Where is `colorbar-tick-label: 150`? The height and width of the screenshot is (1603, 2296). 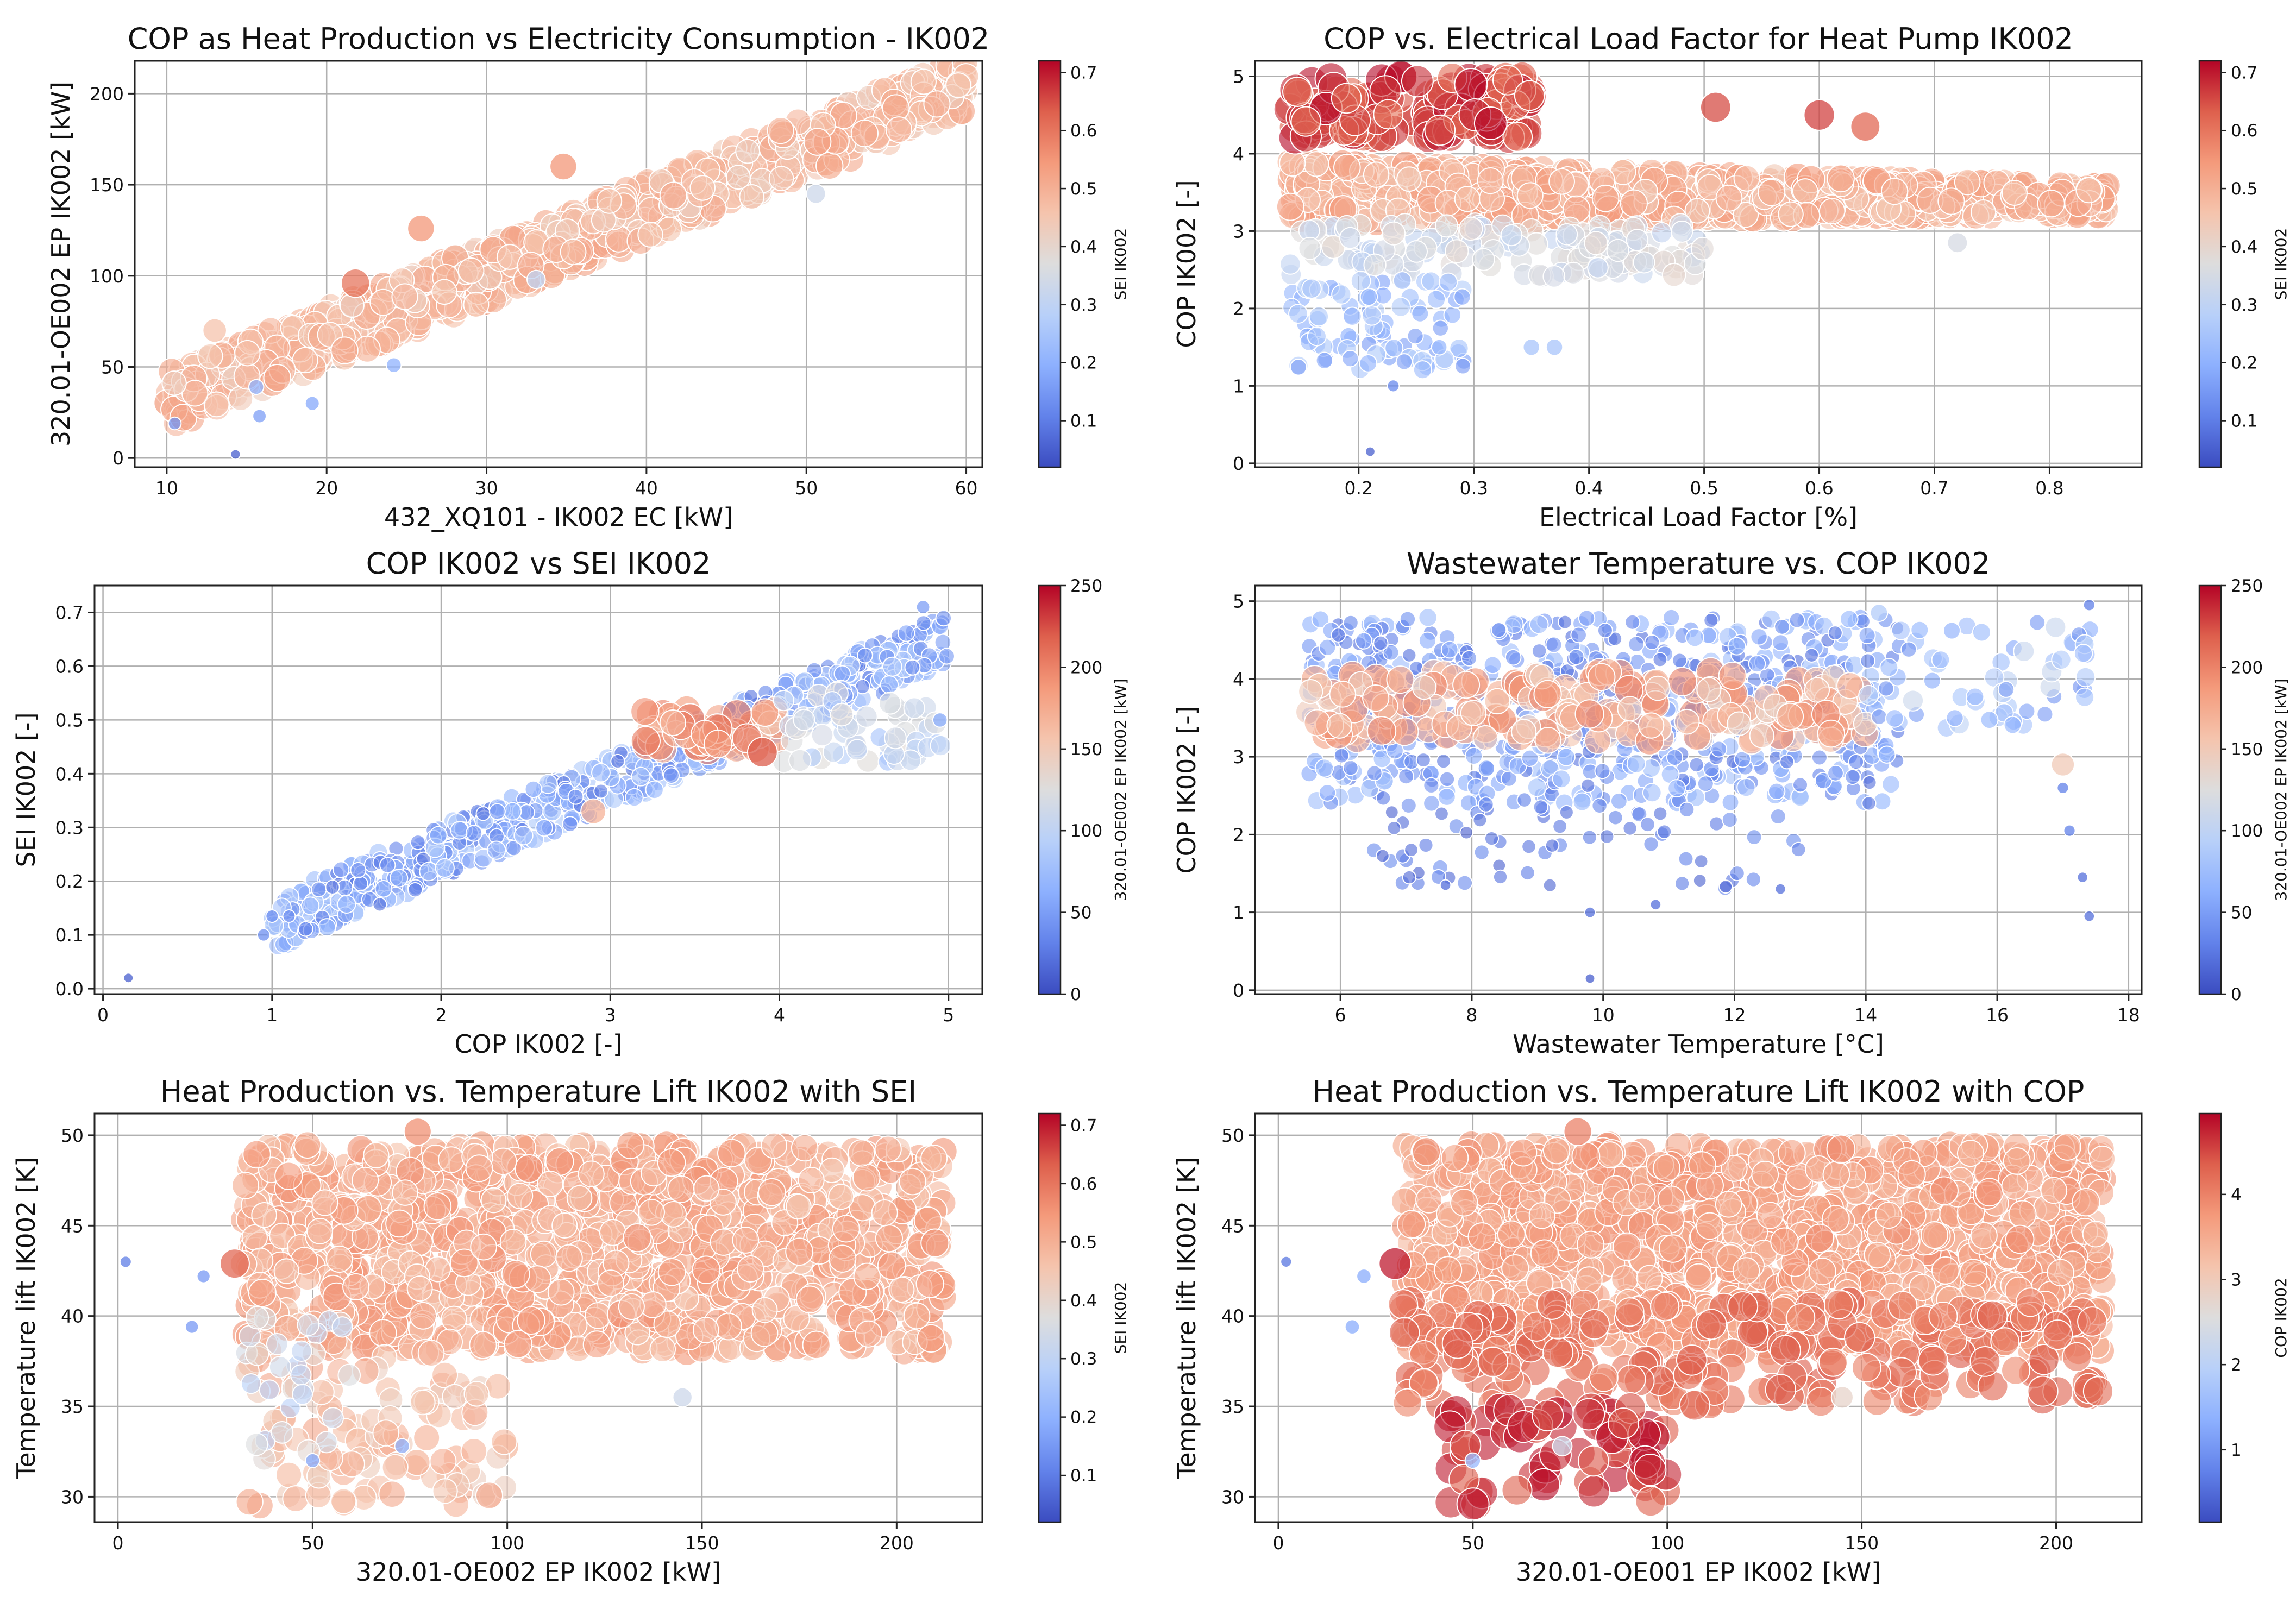 colorbar-tick-label: 150 is located at coordinates (2247, 750).